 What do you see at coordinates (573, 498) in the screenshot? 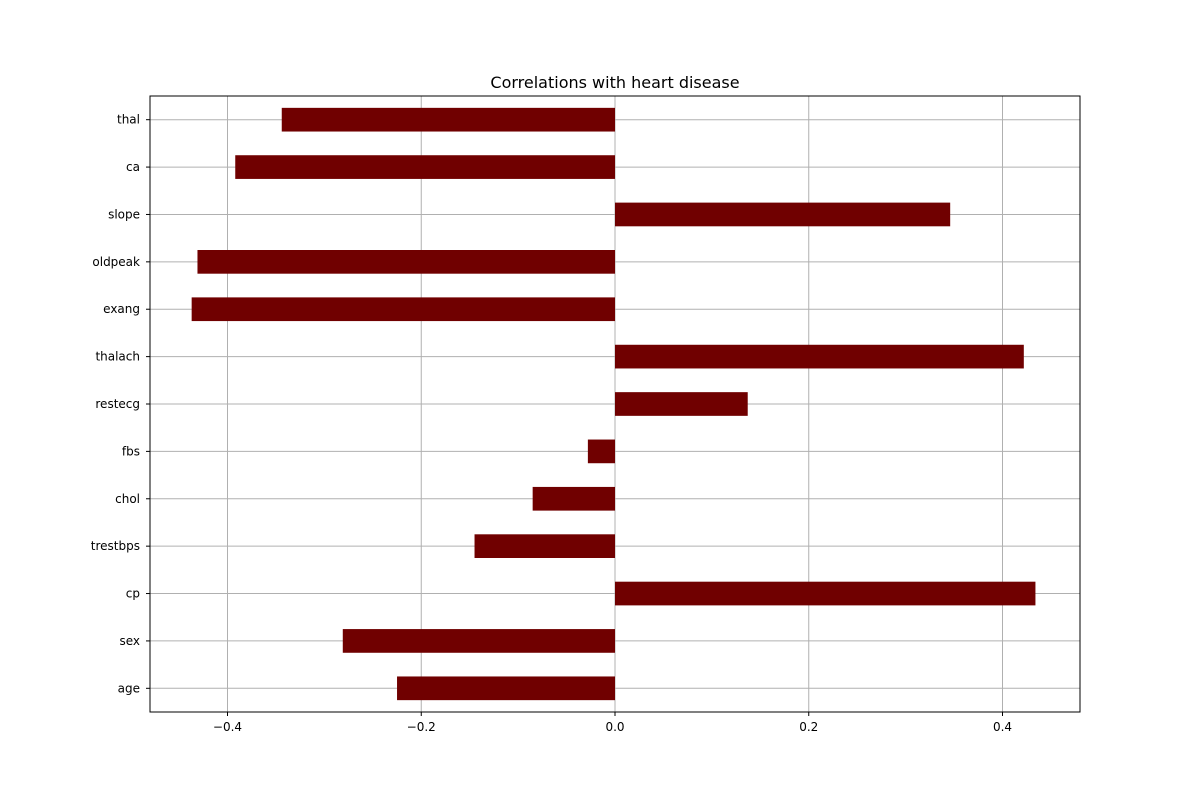
I see `bar-chol` at bounding box center [573, 498].